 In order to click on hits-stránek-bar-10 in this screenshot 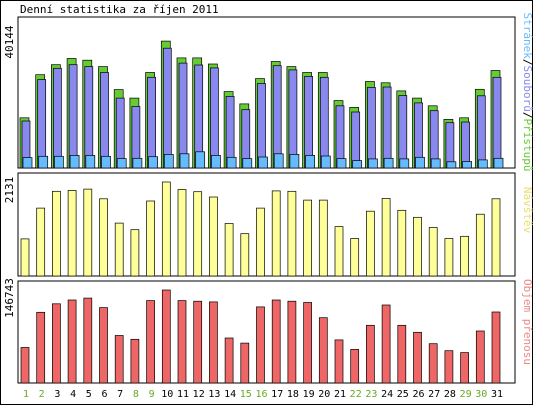, I will do `click(168, 161)`.